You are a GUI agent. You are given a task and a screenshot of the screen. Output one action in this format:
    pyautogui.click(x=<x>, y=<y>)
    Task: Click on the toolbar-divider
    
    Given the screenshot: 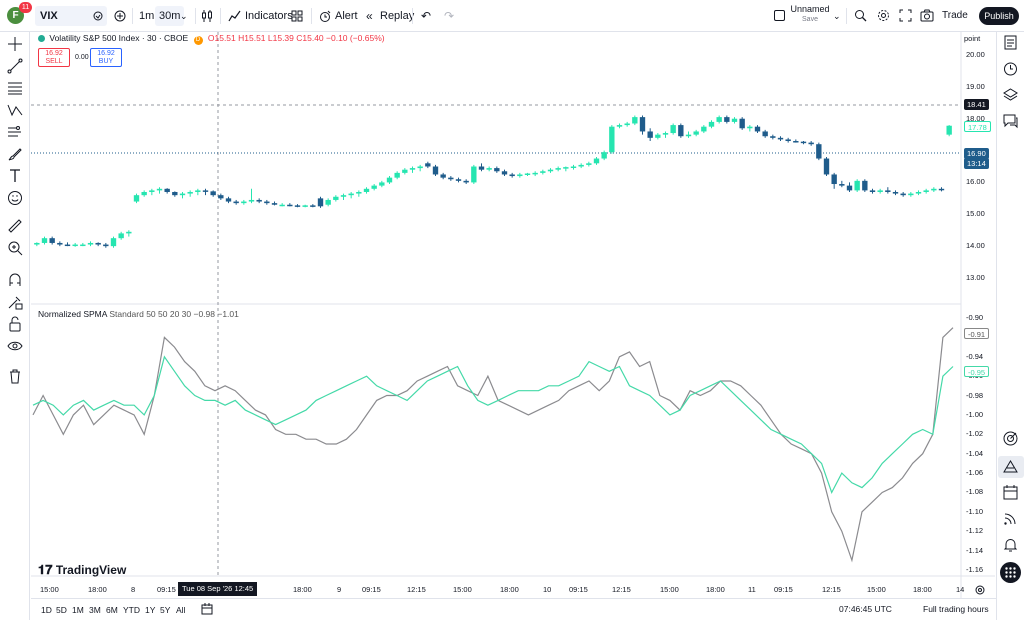 What is the action you would take?
    pyautogui.click(x=412, y=16)
    